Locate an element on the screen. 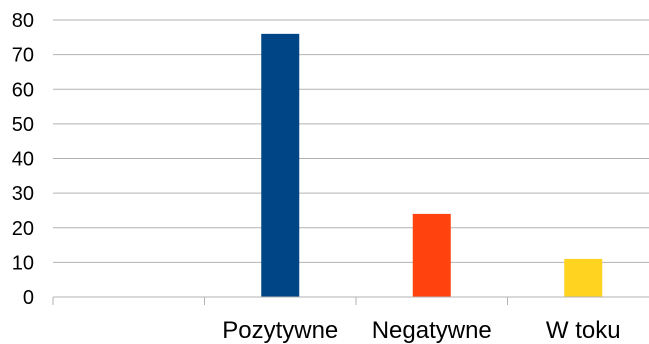 This screenshot has width=649, height=344. y-axis-tick-labels: 0 10 20 30 40 50 60 70 80 is located at coordinates (23, 159).